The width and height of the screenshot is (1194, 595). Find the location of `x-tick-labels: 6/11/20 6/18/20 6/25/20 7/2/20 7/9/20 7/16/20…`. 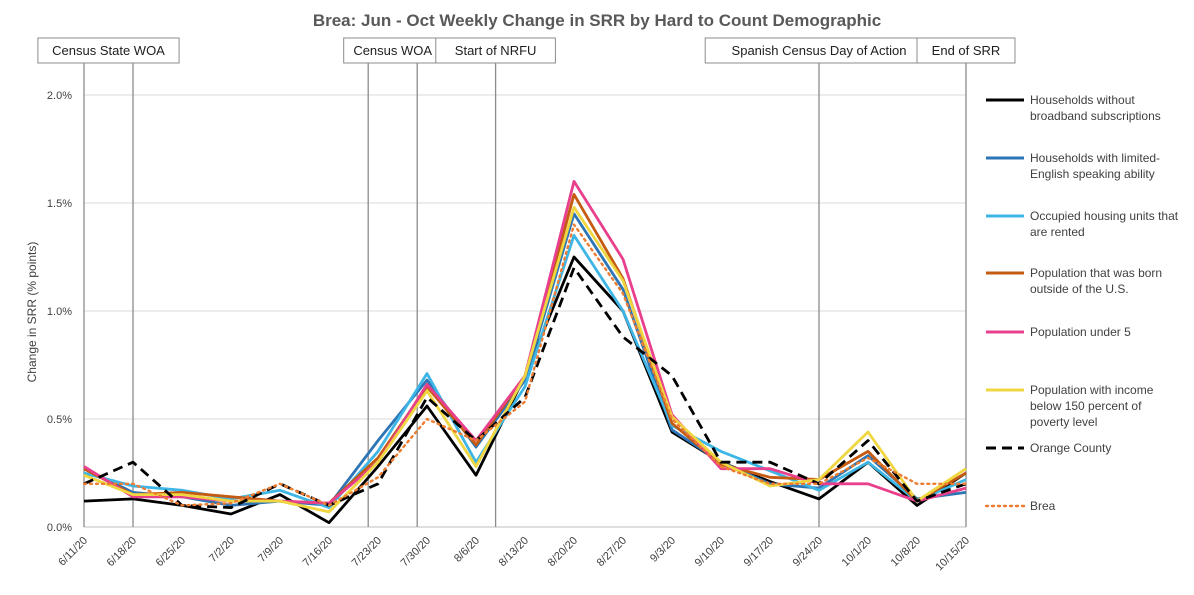

x-tick-labels: 6/11/20 6/18/20 6/25/20 7/2/20 7/9/20 7/16/20… is located at coordinates (514, 554).